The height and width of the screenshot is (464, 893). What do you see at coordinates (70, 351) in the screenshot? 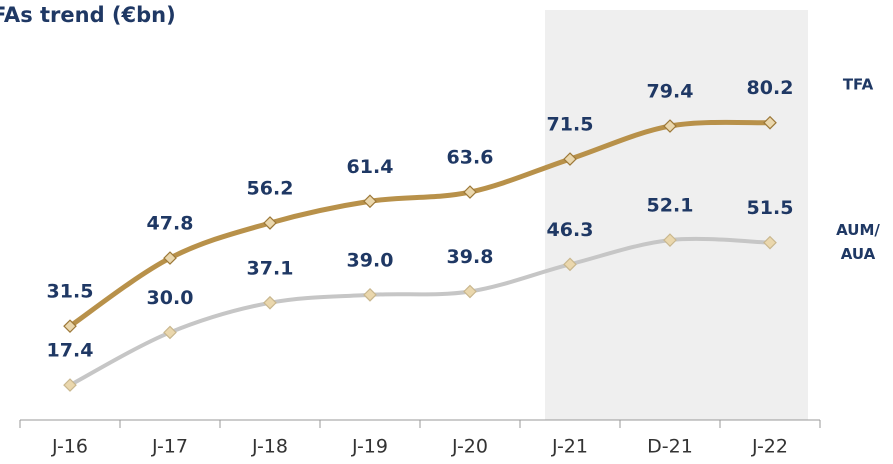
I see `data-label: 17.4` at bounding box center [70, 351].